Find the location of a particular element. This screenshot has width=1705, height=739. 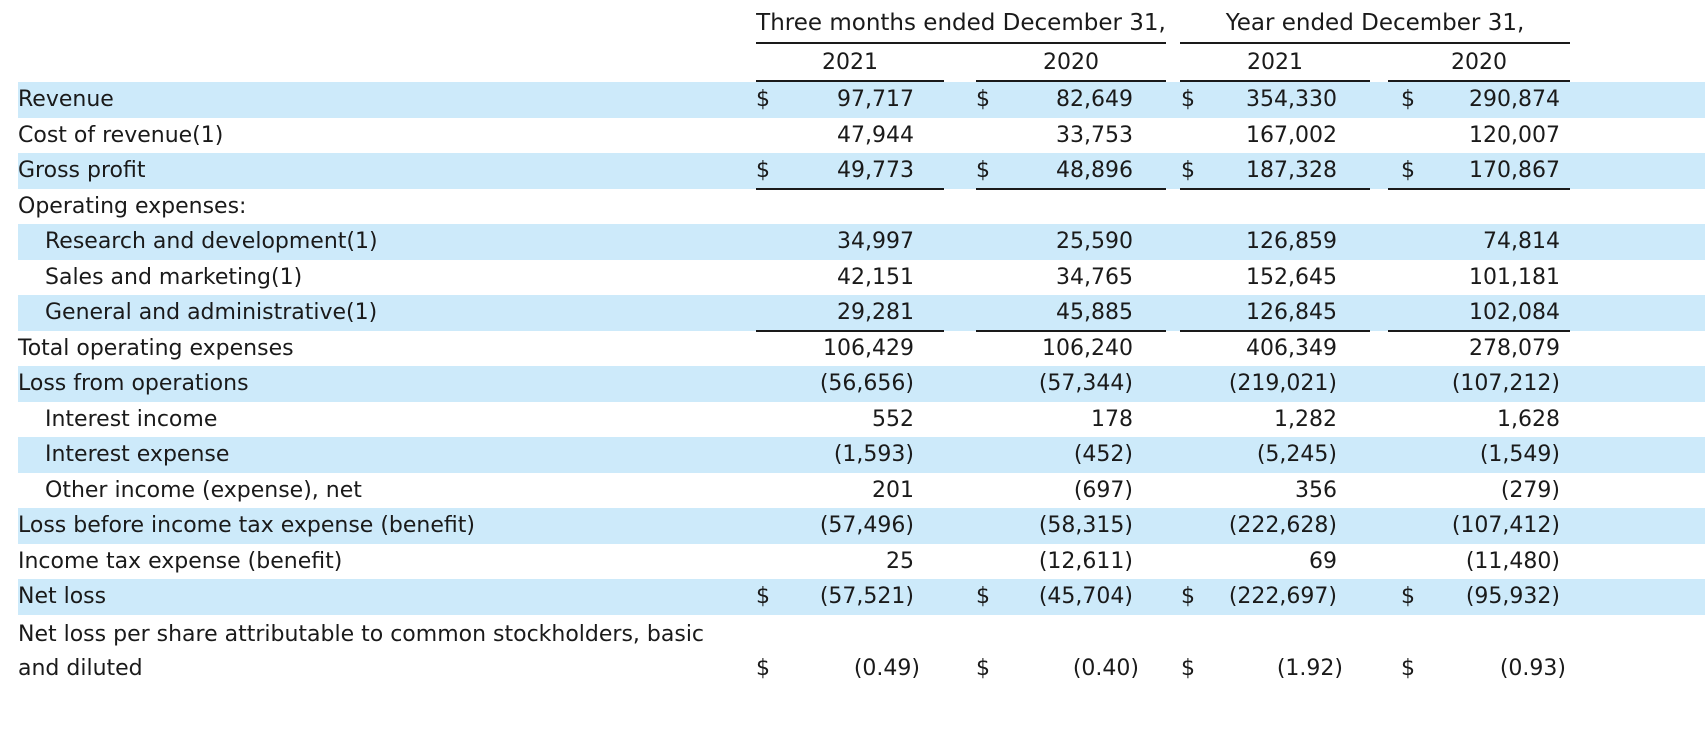

row-value: (107,212) is located at coordinates (1505, 383).